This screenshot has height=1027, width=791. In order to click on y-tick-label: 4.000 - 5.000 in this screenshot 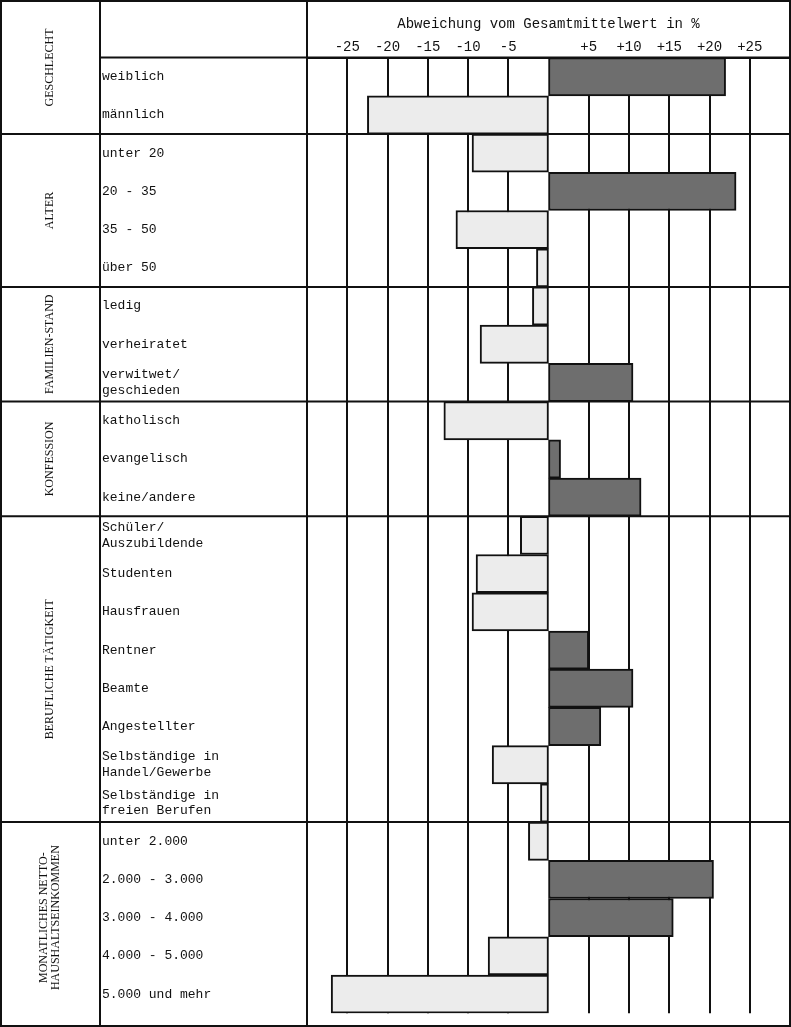, I will do `click(153, 956)`.